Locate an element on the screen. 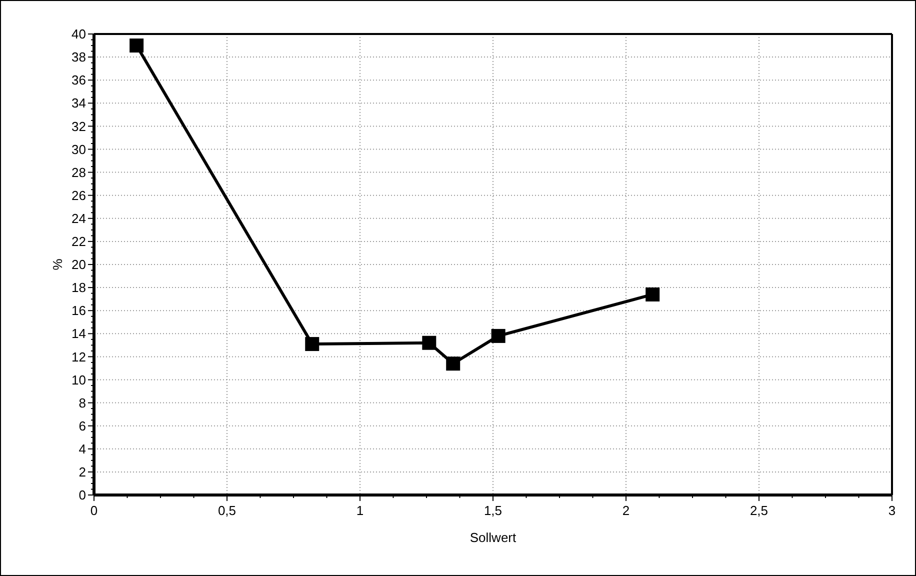  y-tick-label: 40 is located at coordinates (79, 34).